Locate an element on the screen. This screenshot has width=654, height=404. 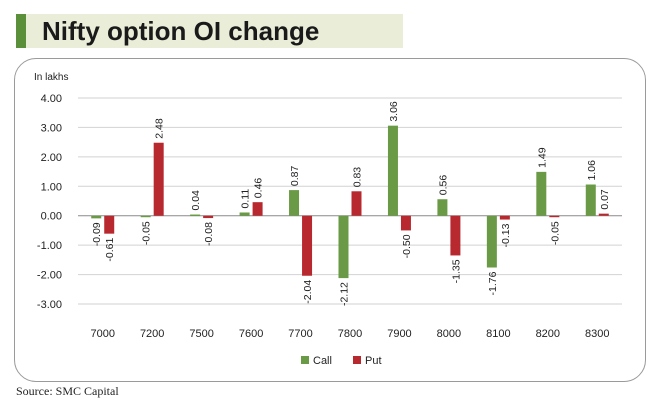
y-tick-label: -1.00 is located at coordinates (49, 246).